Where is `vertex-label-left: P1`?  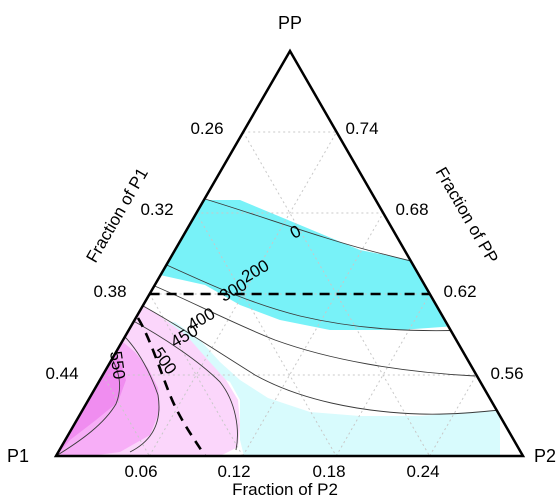 vertex-label-left: P1 is located at coordinates (18, 456).